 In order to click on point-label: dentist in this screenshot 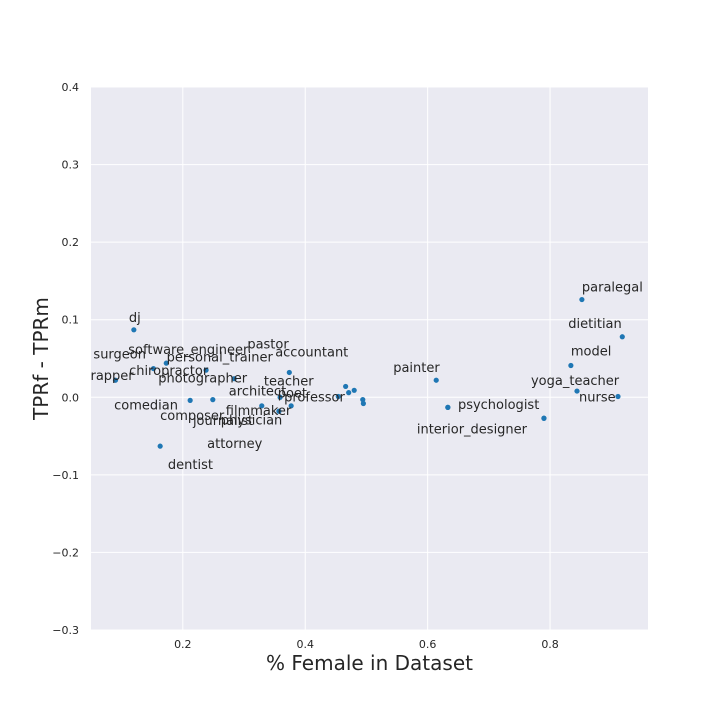, I will do `click(190, 465)`.